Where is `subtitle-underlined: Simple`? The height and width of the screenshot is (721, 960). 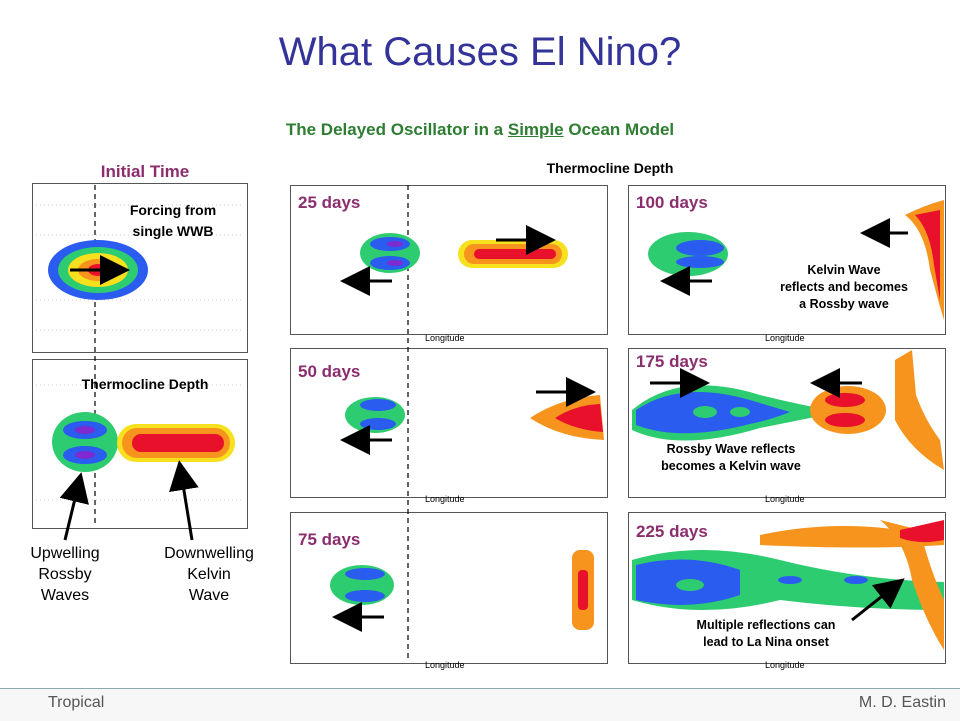
subtitle-underlined: Simple is located at coordinates (535, 129).